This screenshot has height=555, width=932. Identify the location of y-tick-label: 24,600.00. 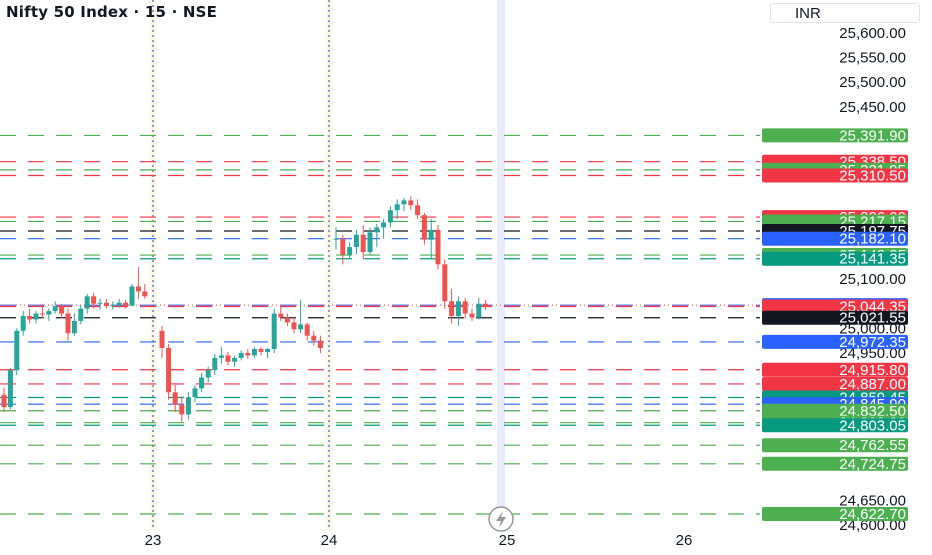
(872, 525).